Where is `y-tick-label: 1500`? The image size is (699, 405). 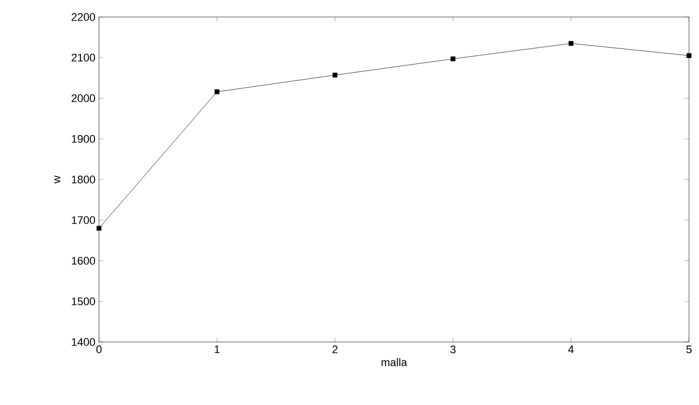
y-tick-label: 1500 is located at coordinates (84, 302).